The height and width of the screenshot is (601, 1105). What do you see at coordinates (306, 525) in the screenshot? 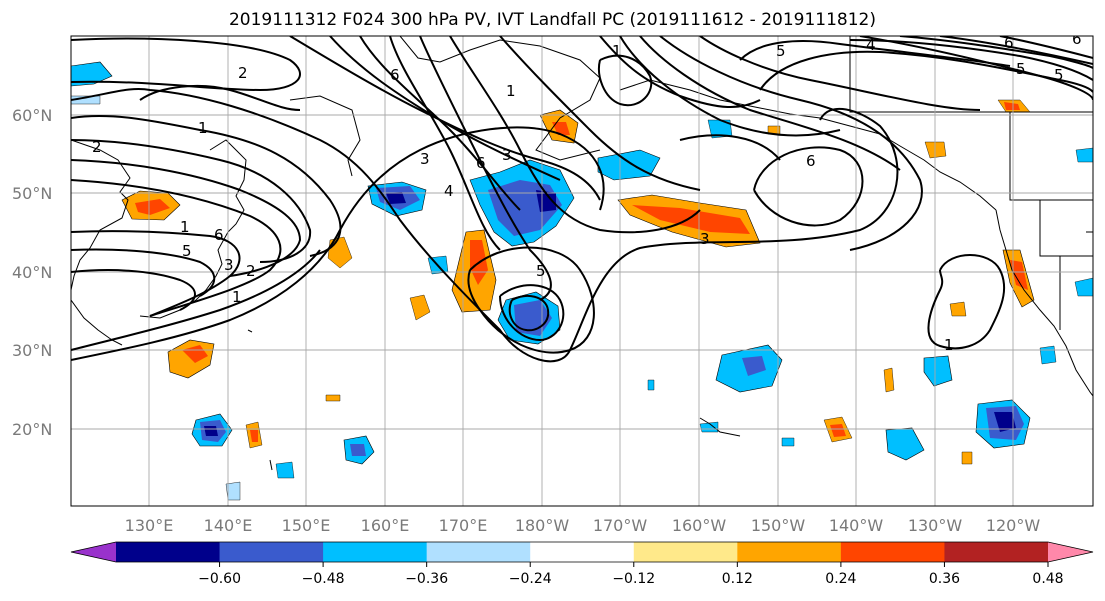
I see `lon-label: 150°E` at bounding box center [306, 525].